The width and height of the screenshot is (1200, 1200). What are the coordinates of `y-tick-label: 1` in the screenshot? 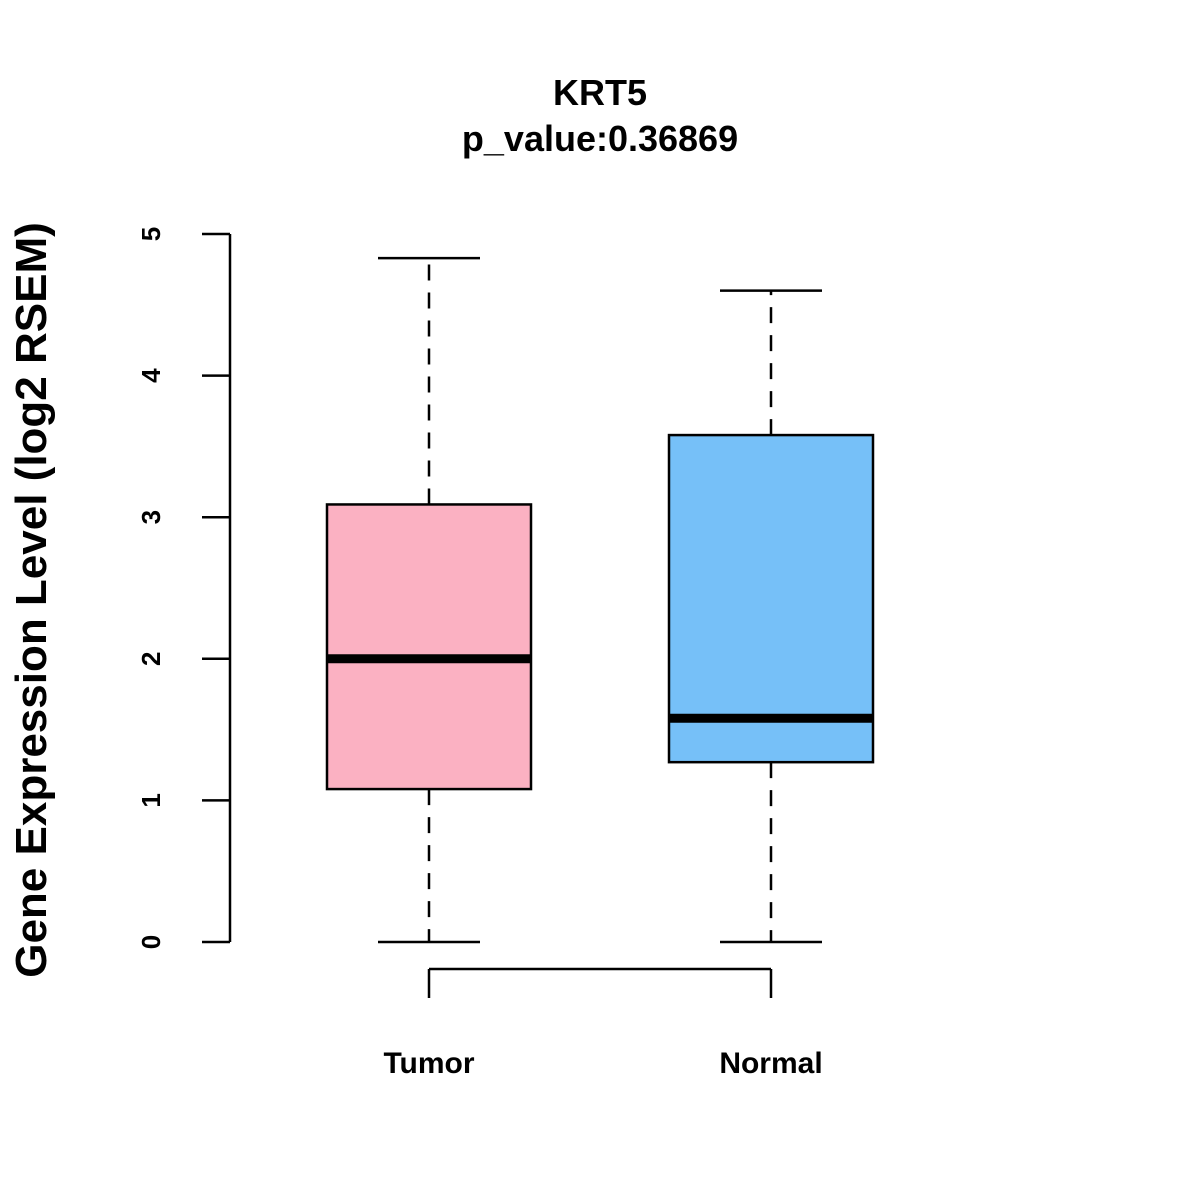 It's located at (151, 800).